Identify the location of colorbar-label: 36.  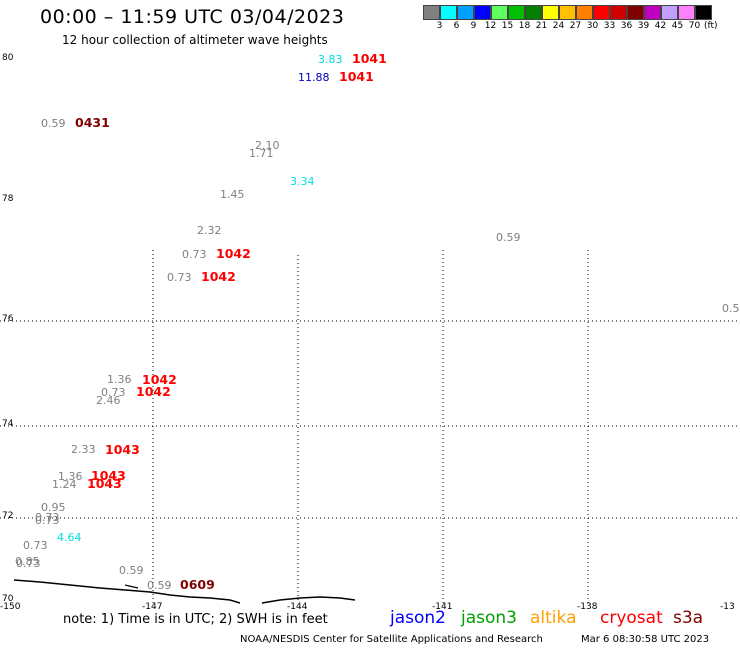
(626, 26).